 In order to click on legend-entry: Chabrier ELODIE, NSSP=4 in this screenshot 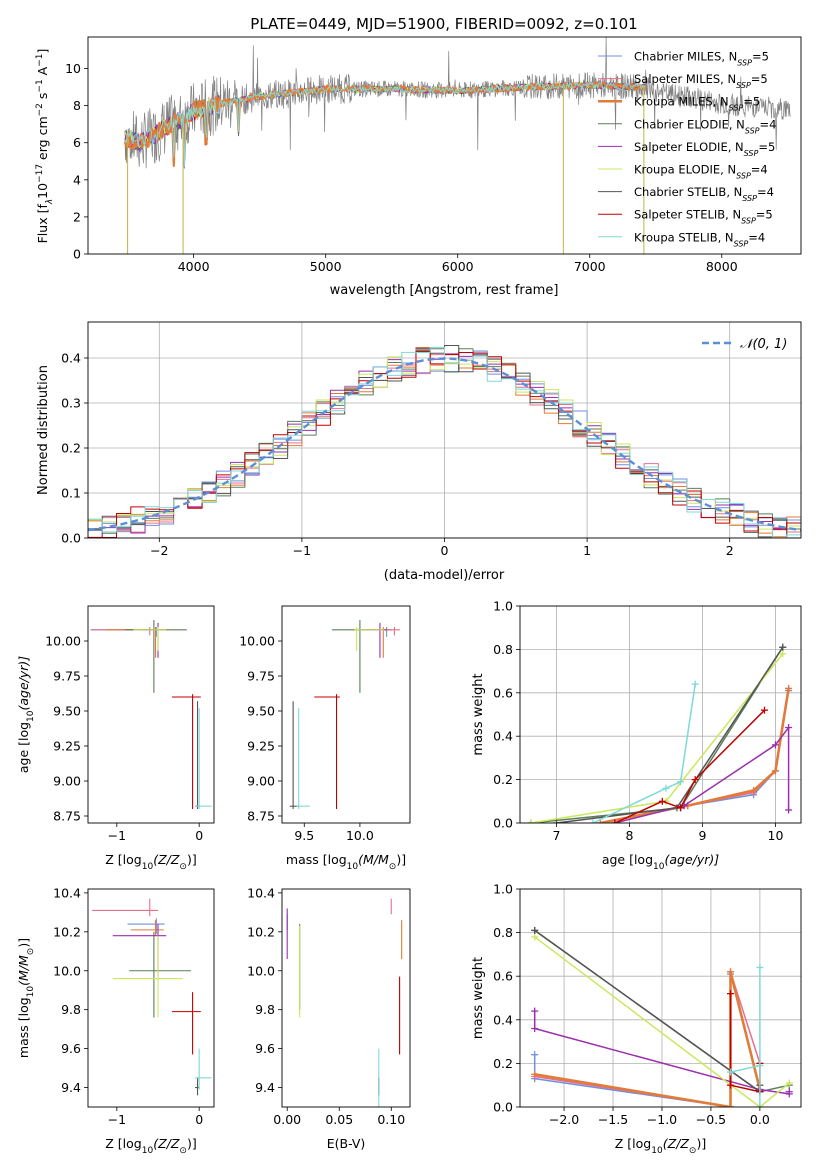, I will do `click(705, 126)`.